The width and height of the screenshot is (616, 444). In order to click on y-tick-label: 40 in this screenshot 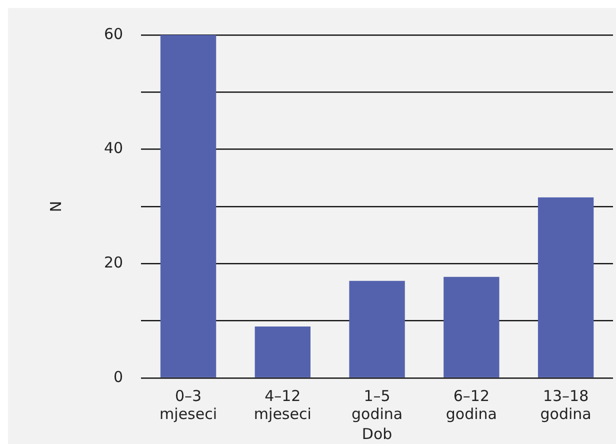, I will do `click(114, 148)`.